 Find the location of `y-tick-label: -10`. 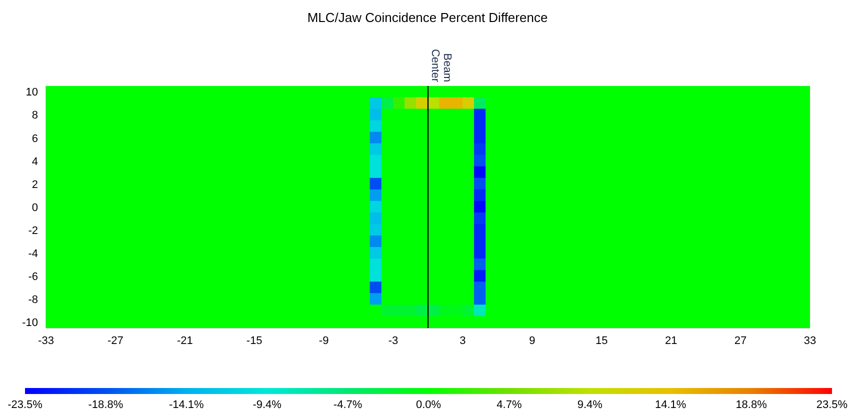

y-tick-label: -10 is located at coordinates (30, 323).